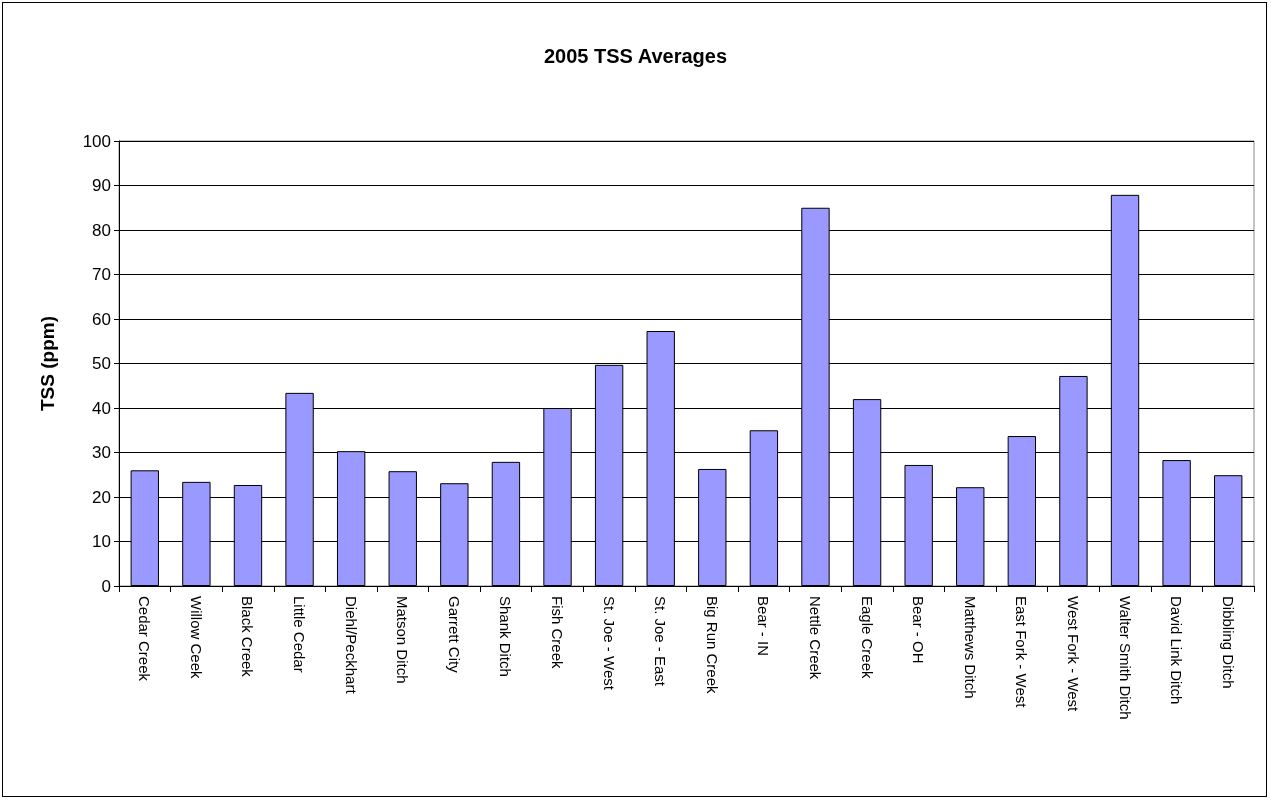 The height and width of the screenshot is (801, 1271). Describe the element at coordinates (454, 635) in the screenshot. I see `x-tick-label: Garrett City` at that location.